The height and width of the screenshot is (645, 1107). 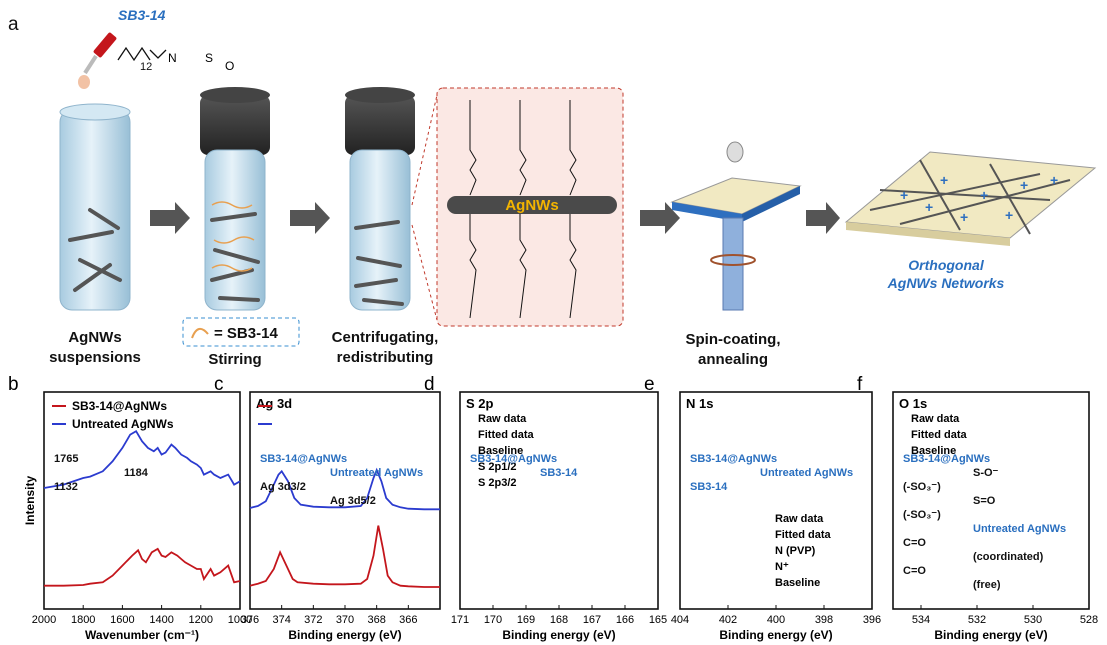 I want to click on panel-f-title: O 1s, so click(x=913, y=403).